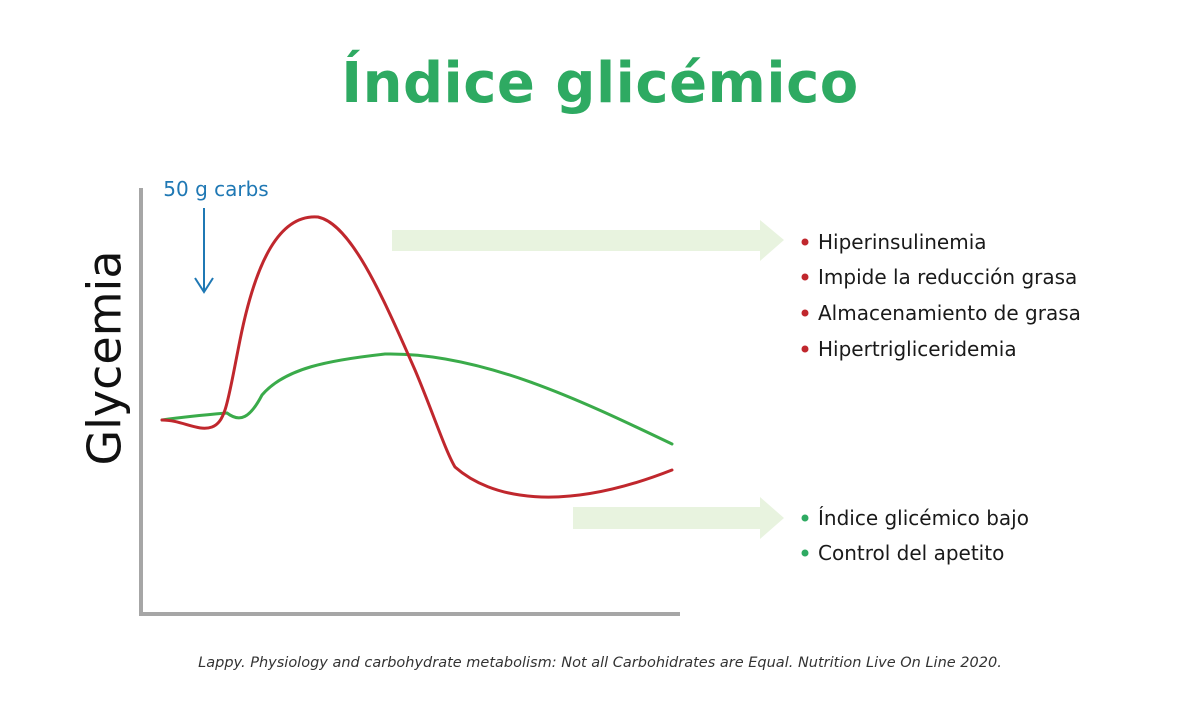  Describe the element at coordinates (911, 553) in the screenshot. I see `list-item-label: Control del apetito` at that location.